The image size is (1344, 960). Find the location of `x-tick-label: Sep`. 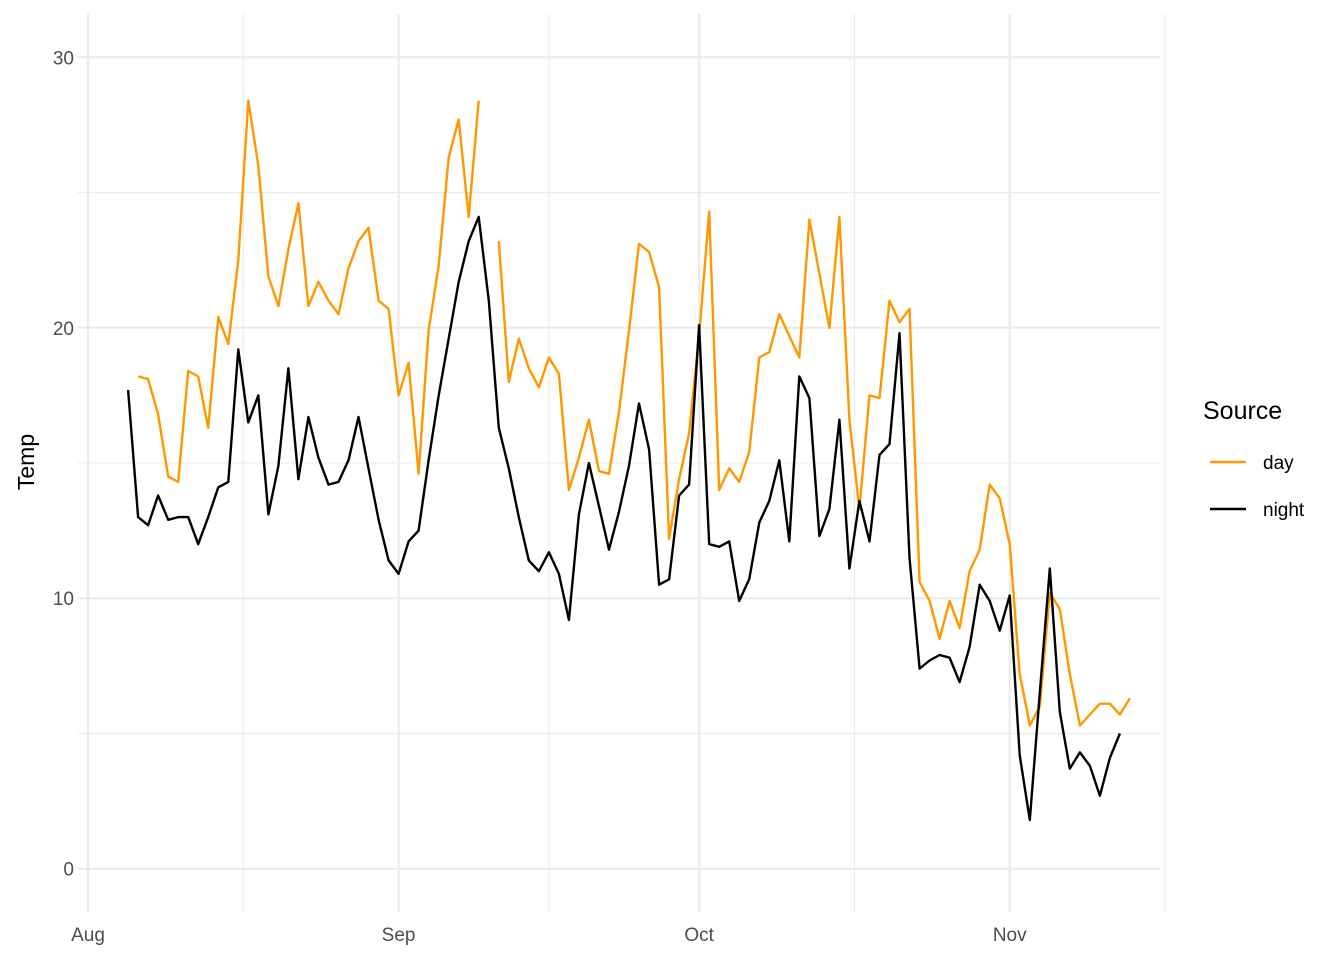

x-tick-label: Sep is located at coordinates (399, 935).